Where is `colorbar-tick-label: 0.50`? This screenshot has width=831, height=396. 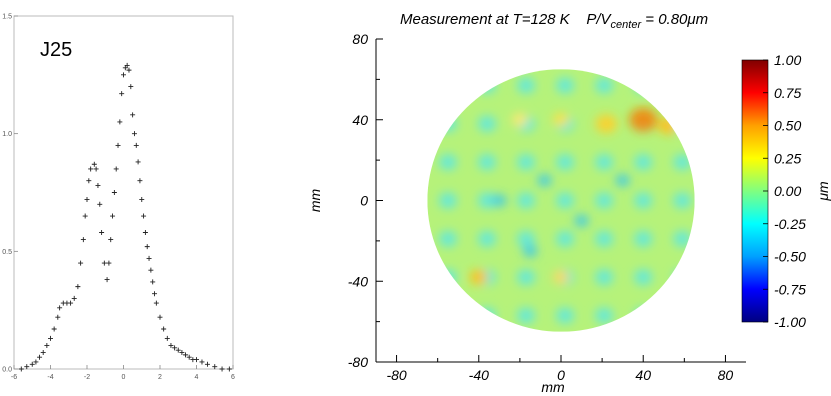 colorbar-tick-label: 0.50 is located at coordinates (787, 126).